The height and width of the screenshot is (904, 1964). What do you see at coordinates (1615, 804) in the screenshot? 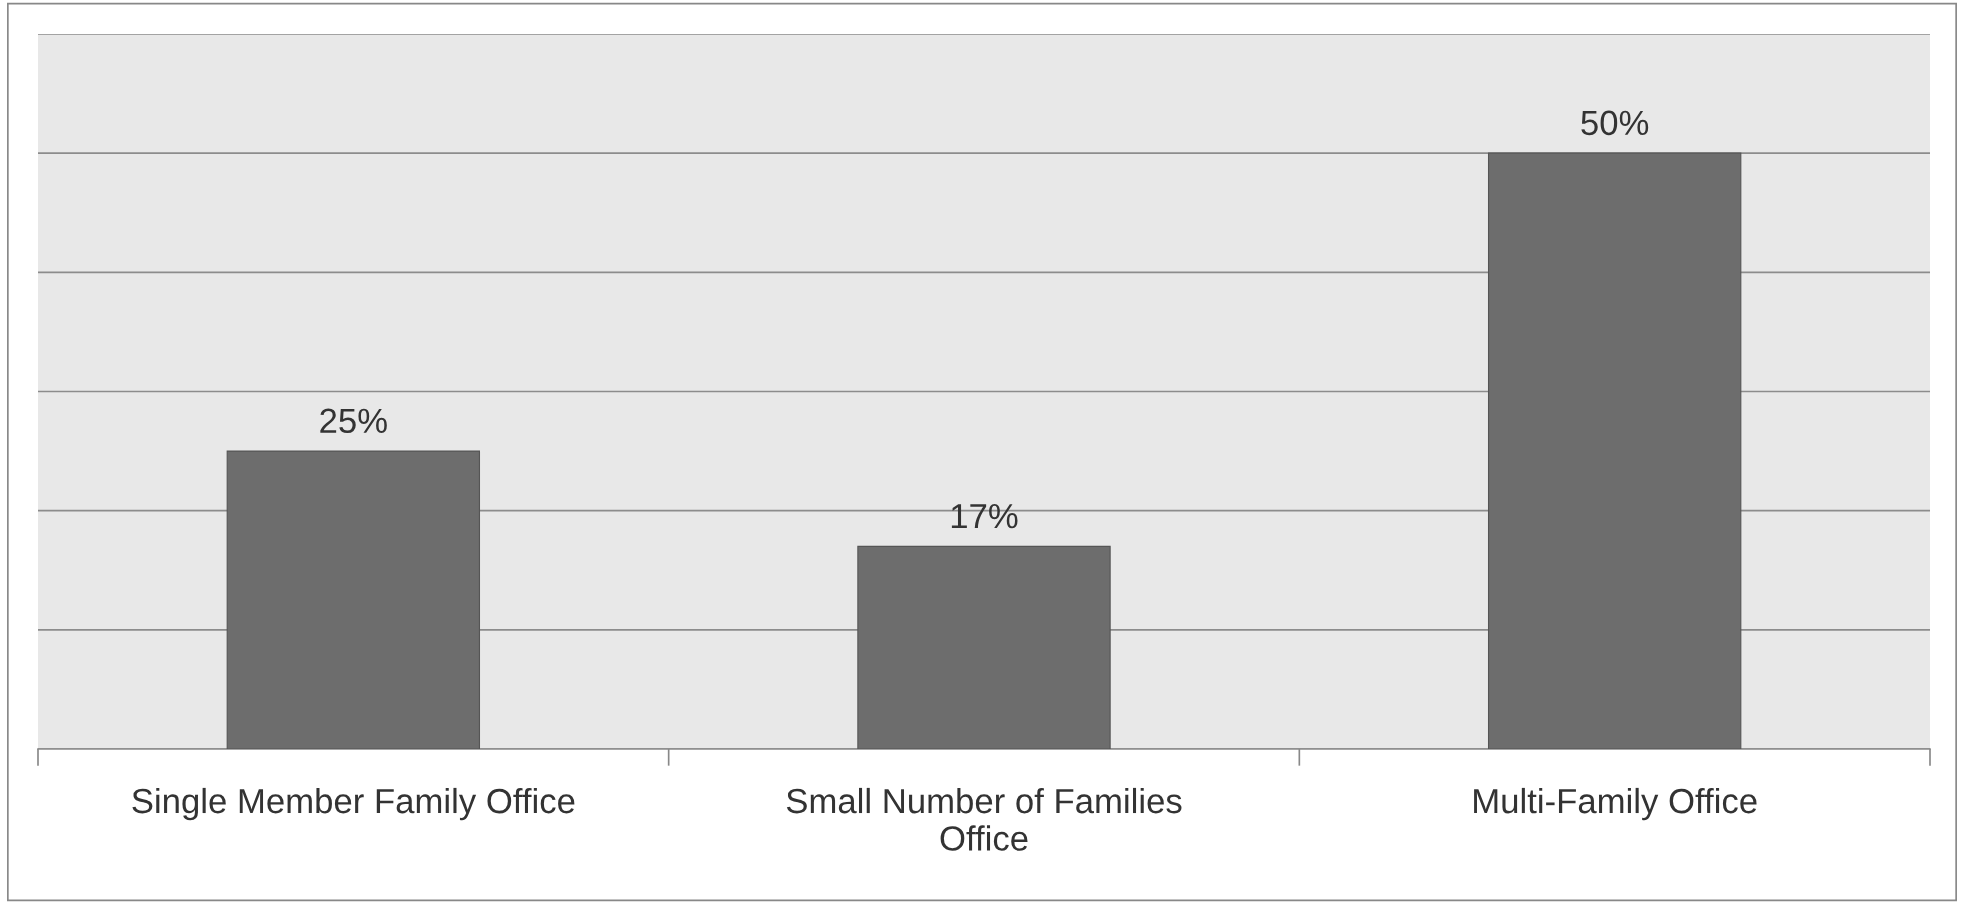
I see `x-tick-label: Multi-Family Office` at bounding box center [1615, 804].